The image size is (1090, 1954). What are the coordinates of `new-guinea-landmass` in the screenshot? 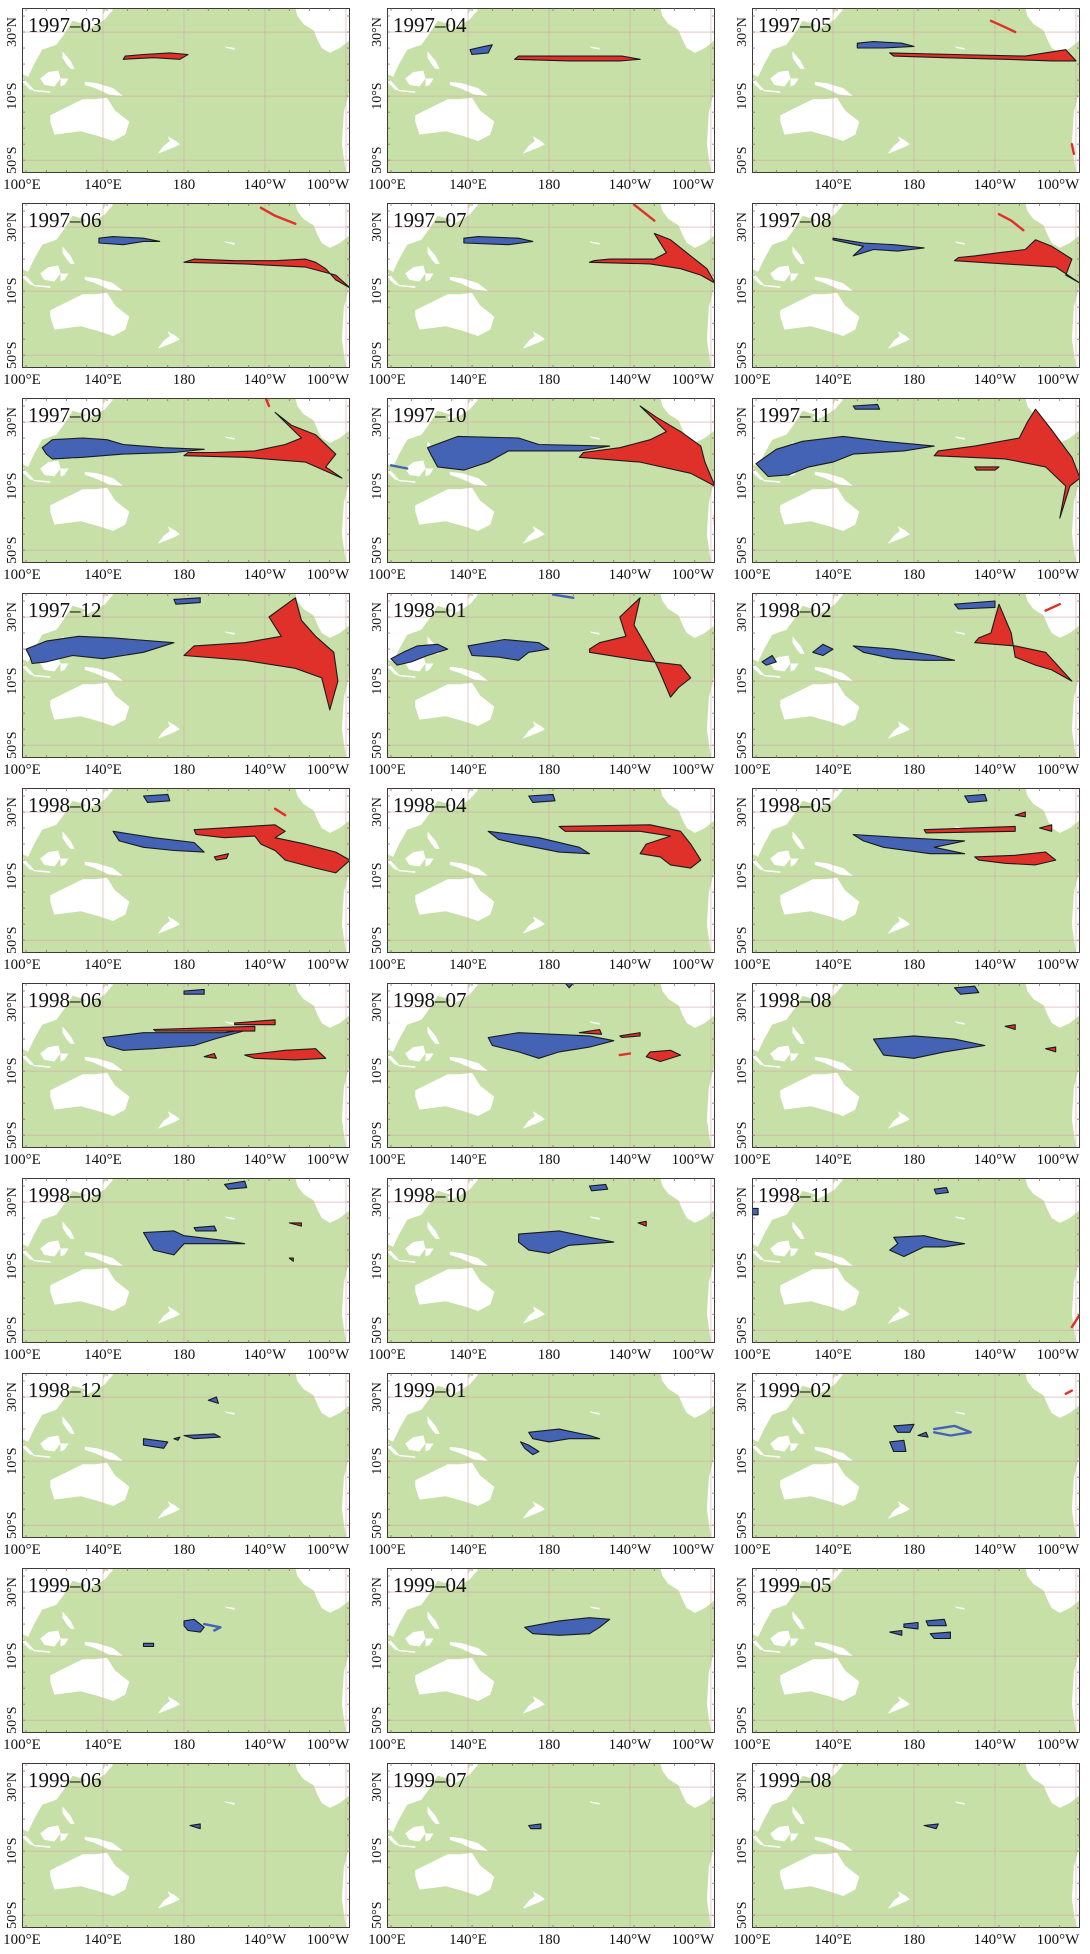 It's located at (834, 1259).